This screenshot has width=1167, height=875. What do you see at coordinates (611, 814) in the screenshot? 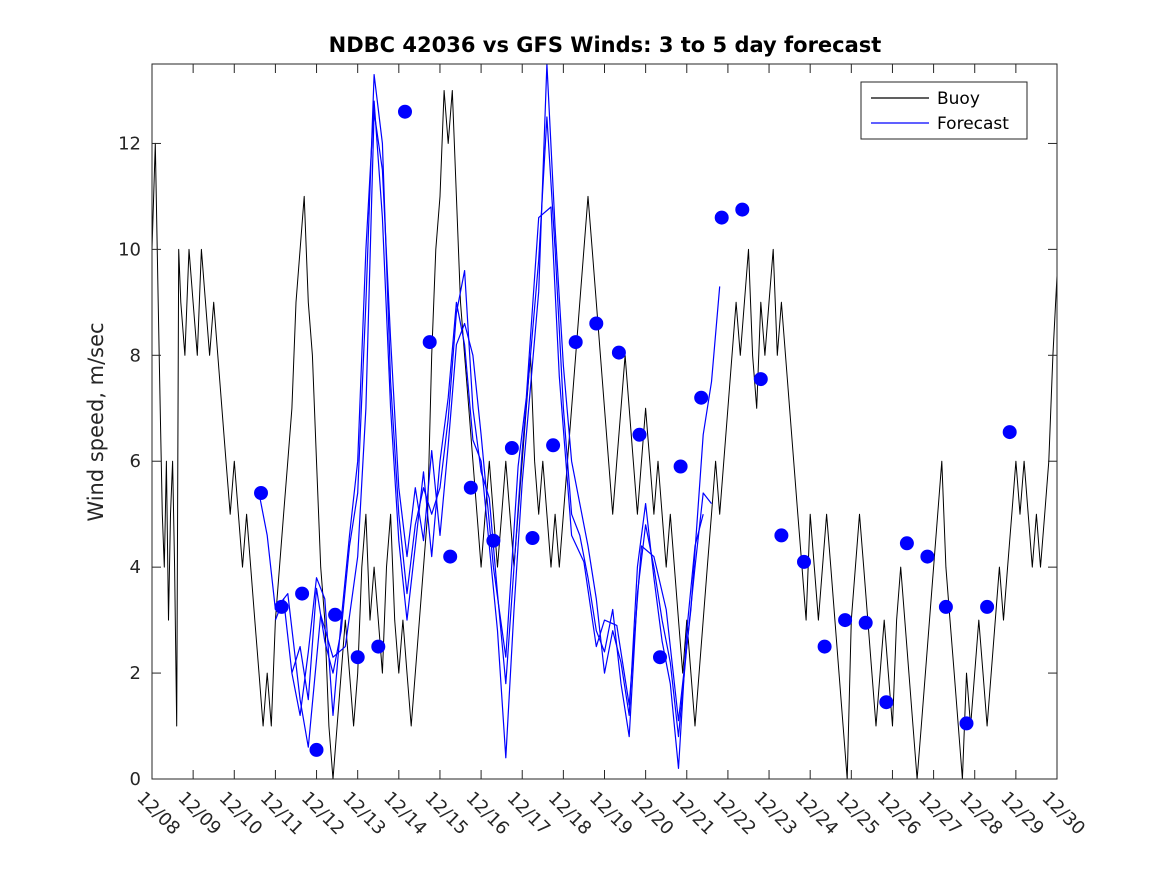
I see `x-tick-label-11: 12/19` at bounding box center [611, 814].